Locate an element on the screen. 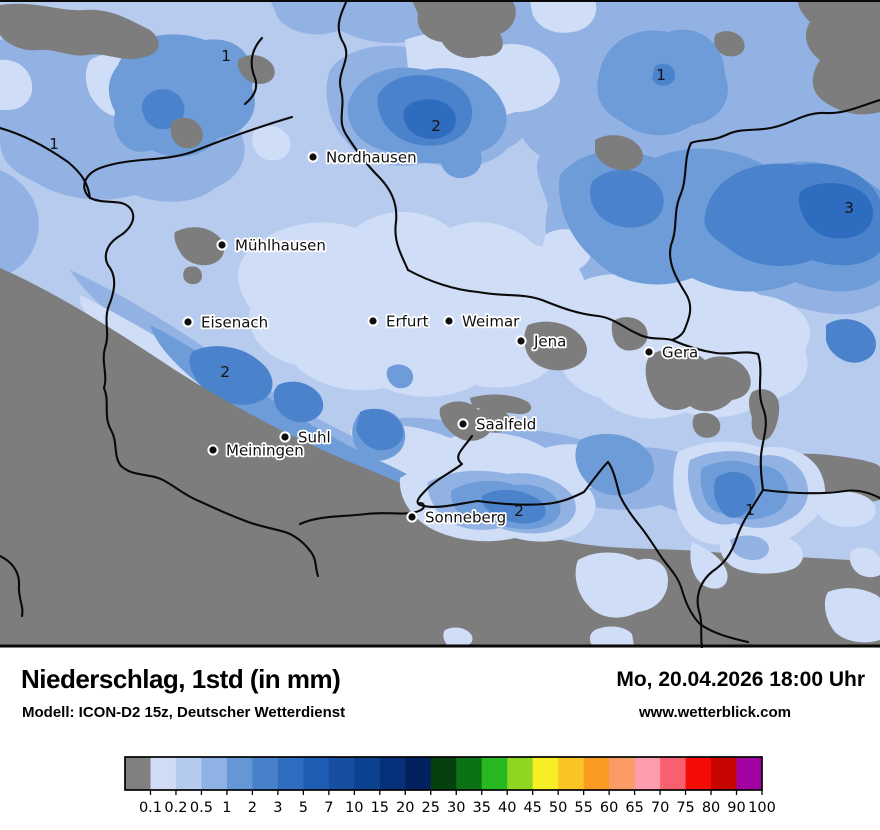 Image resolution: width=880 pixels, height=830 pixels. legend-tick-label: 60 is located at coordinates (609, 808).